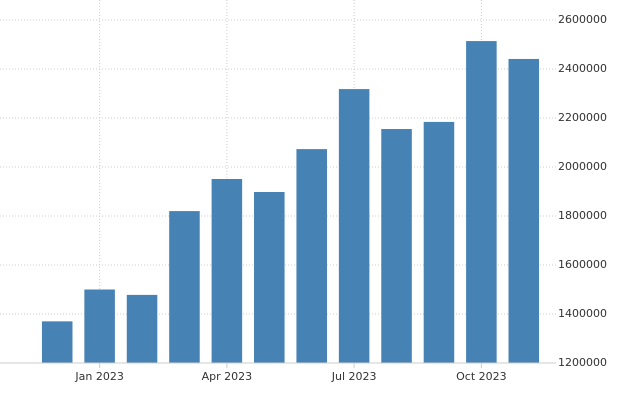  Describe the element at coordinates (582, 215) in the screenshot. I see `y-tick-label: 1800000` at that location.